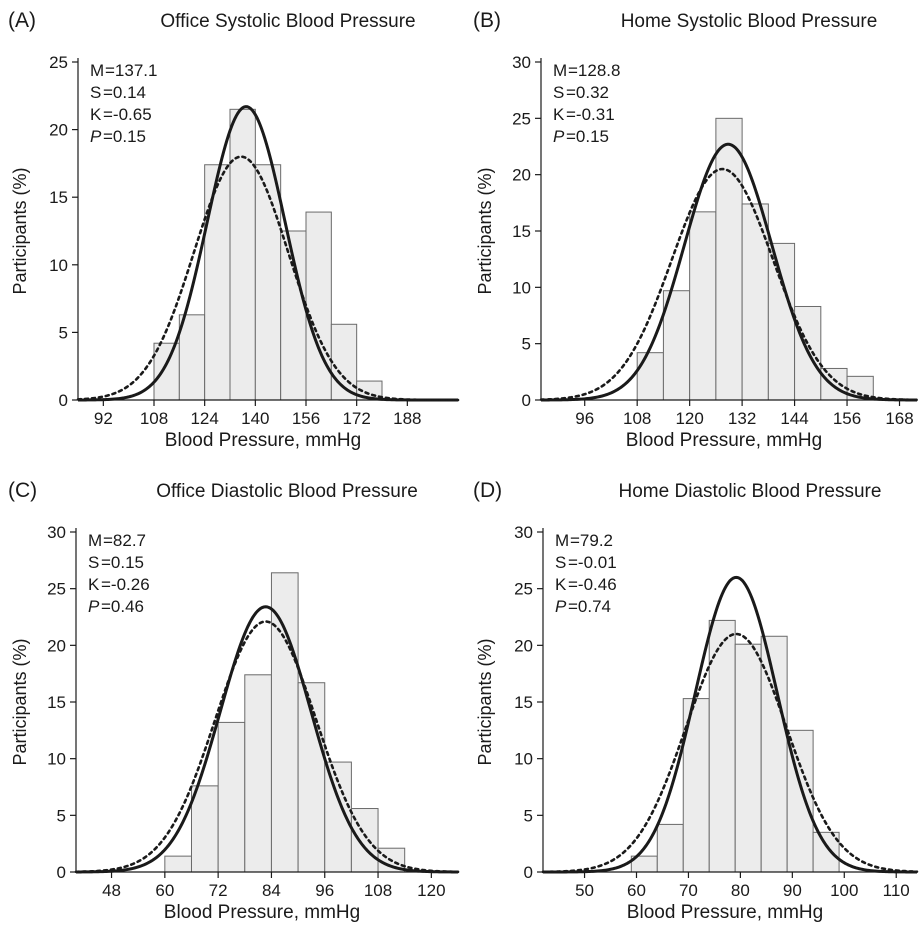 The width and height of the screenshot is (920, 926). I want to click on stat-value: =79.2, so click(591, 540).